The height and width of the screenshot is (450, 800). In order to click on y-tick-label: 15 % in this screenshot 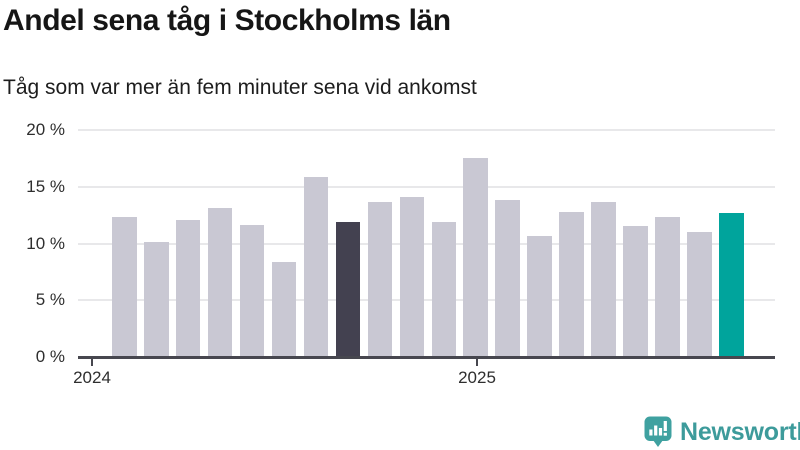, I will do `click(45, 186)`.